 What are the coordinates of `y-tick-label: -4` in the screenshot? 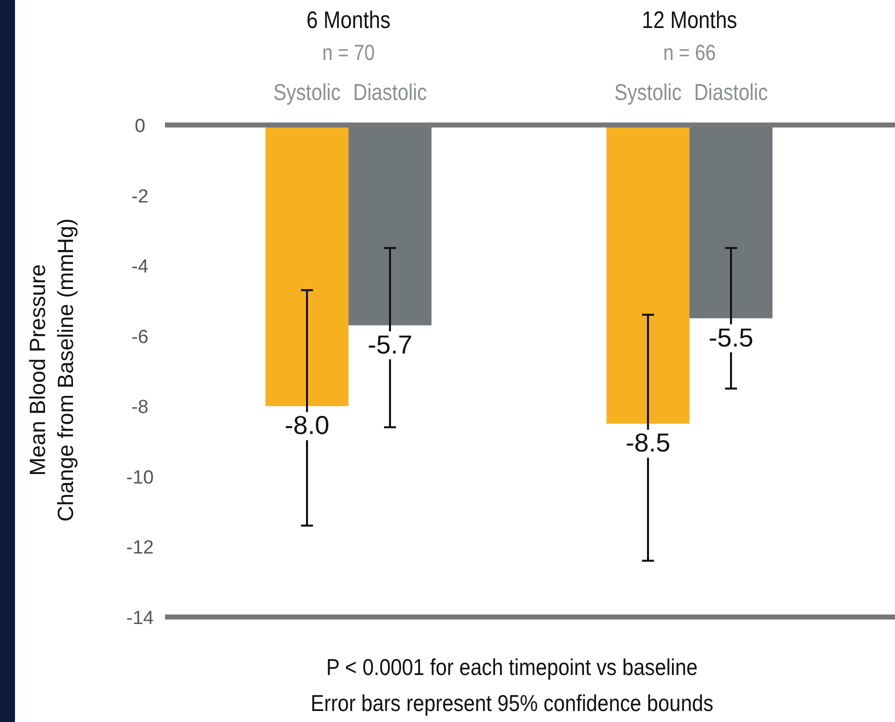 It's located at (140, 267).